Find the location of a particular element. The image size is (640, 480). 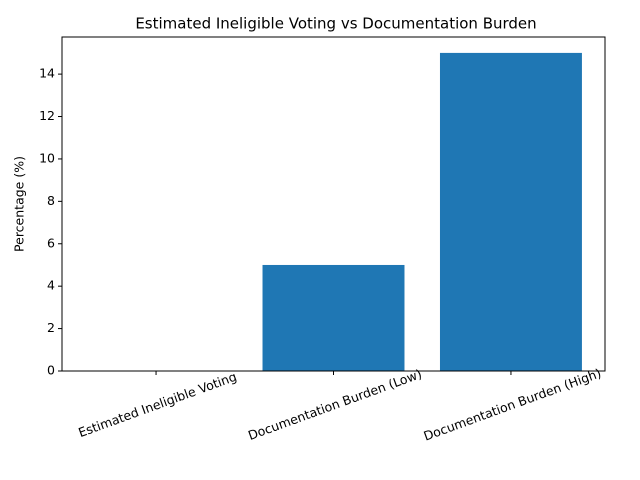

y-axis-label: Percentage (%) is located at coordinates (19, 204).